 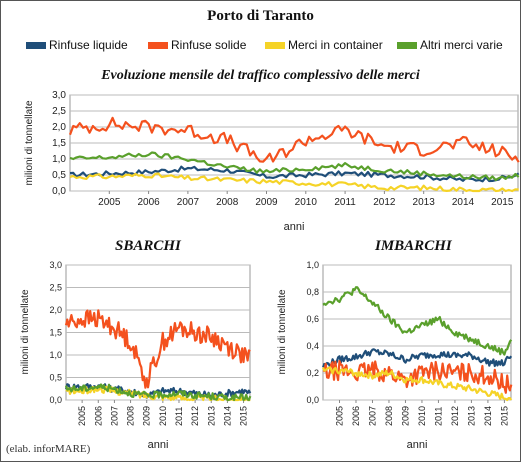 What do you see at coordinates (55, 310) in the screenshot?
I see `y-tick-label-left: 2,0` at bounding box center [55, 310].